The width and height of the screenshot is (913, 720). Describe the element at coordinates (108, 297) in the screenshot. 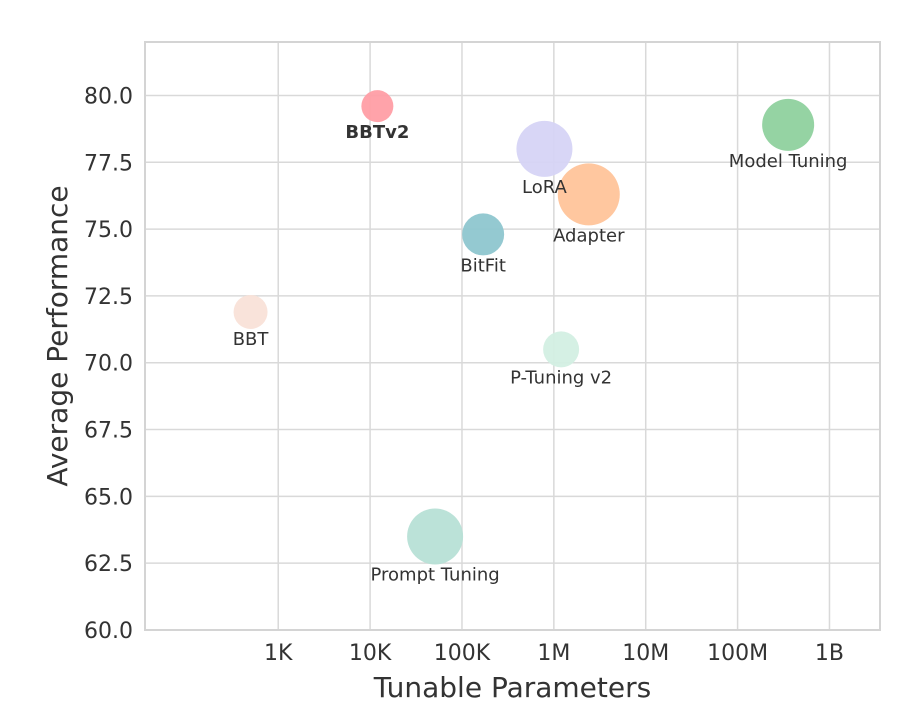

I see `y-tick-label: 72.5` at that location.